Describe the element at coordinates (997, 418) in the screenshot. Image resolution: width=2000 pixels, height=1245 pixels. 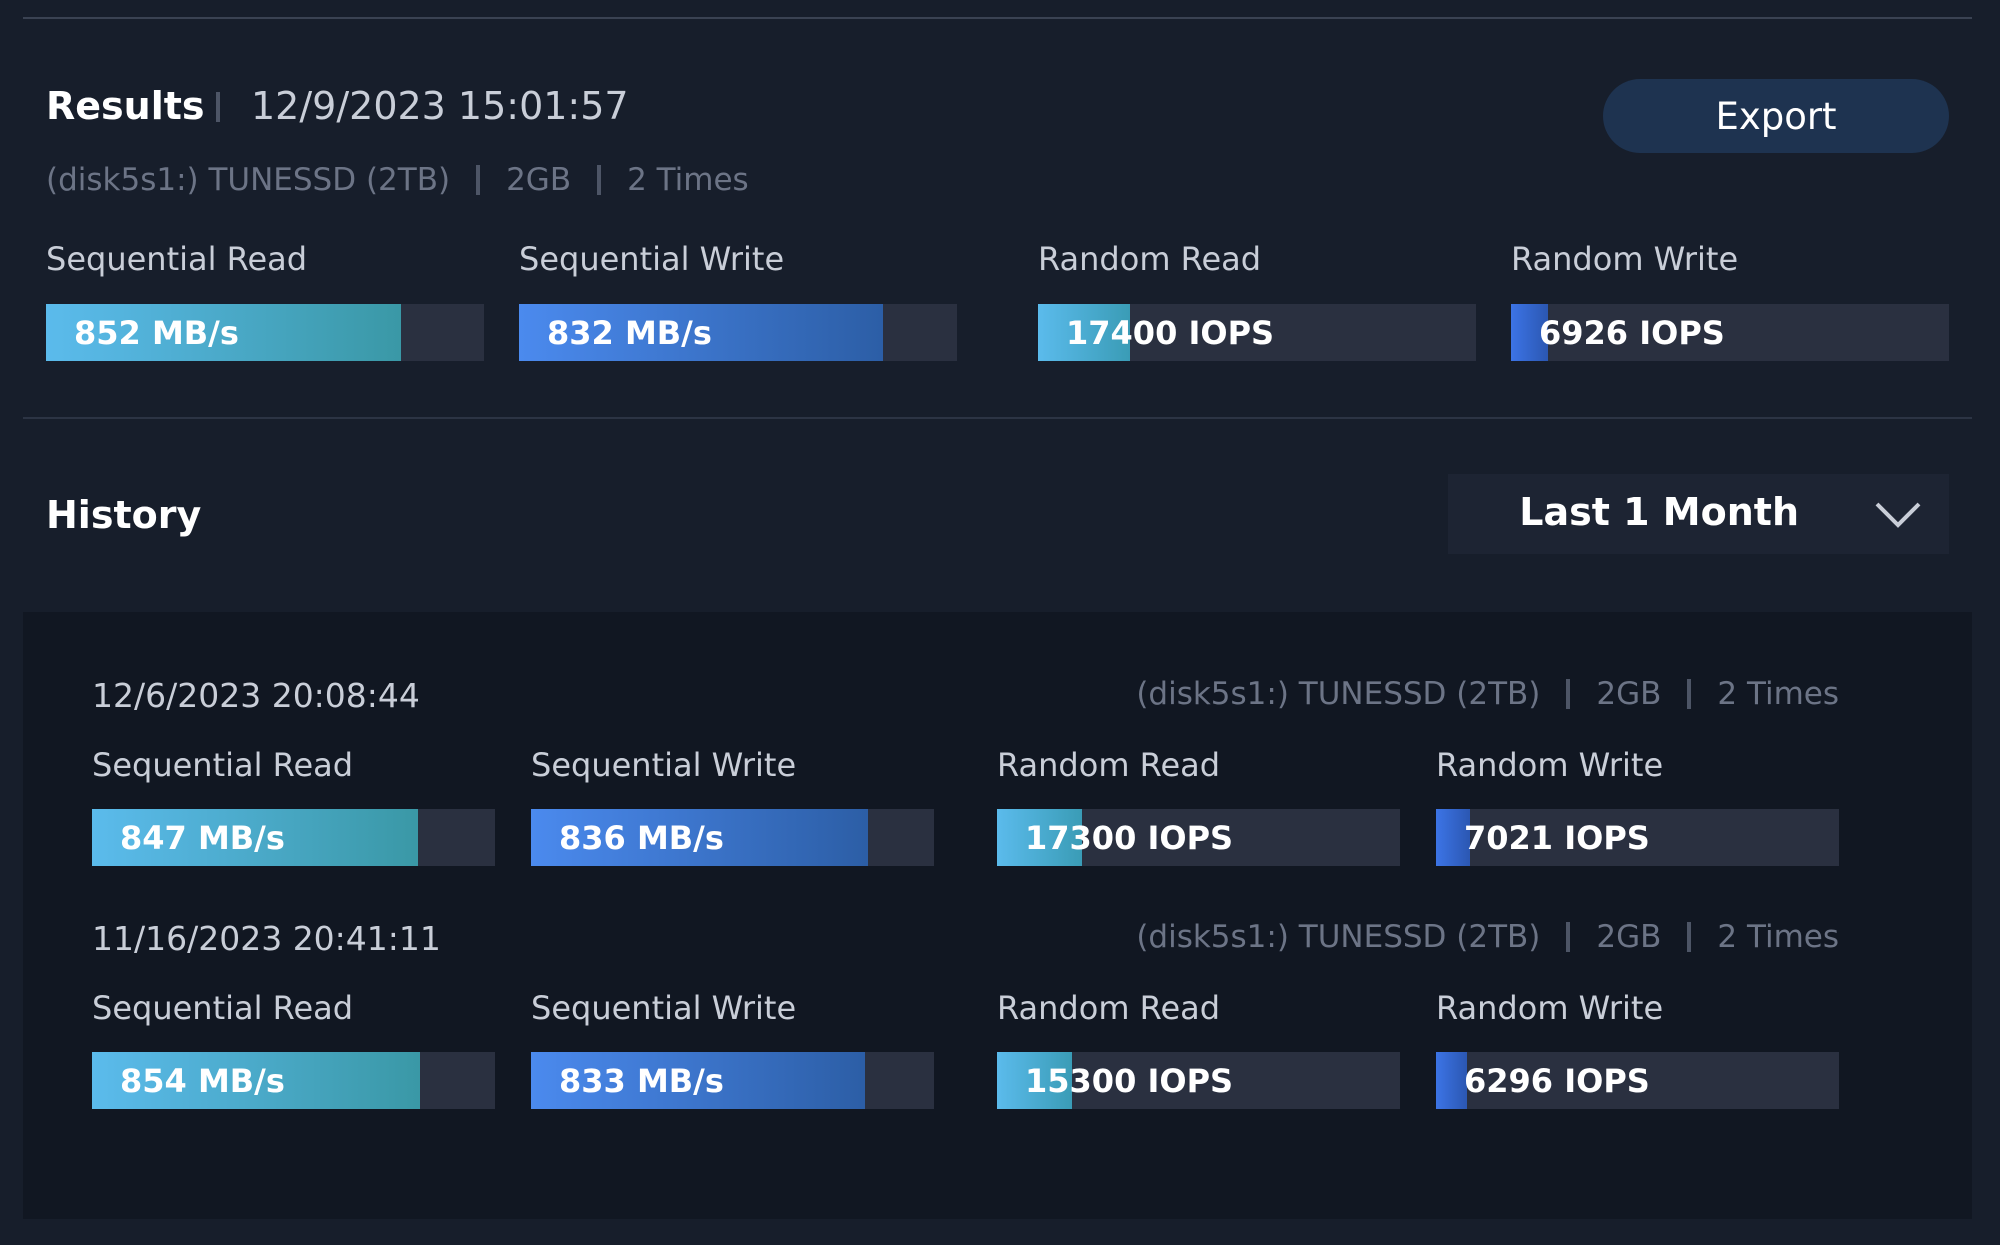
I see `section-divider` at that location.